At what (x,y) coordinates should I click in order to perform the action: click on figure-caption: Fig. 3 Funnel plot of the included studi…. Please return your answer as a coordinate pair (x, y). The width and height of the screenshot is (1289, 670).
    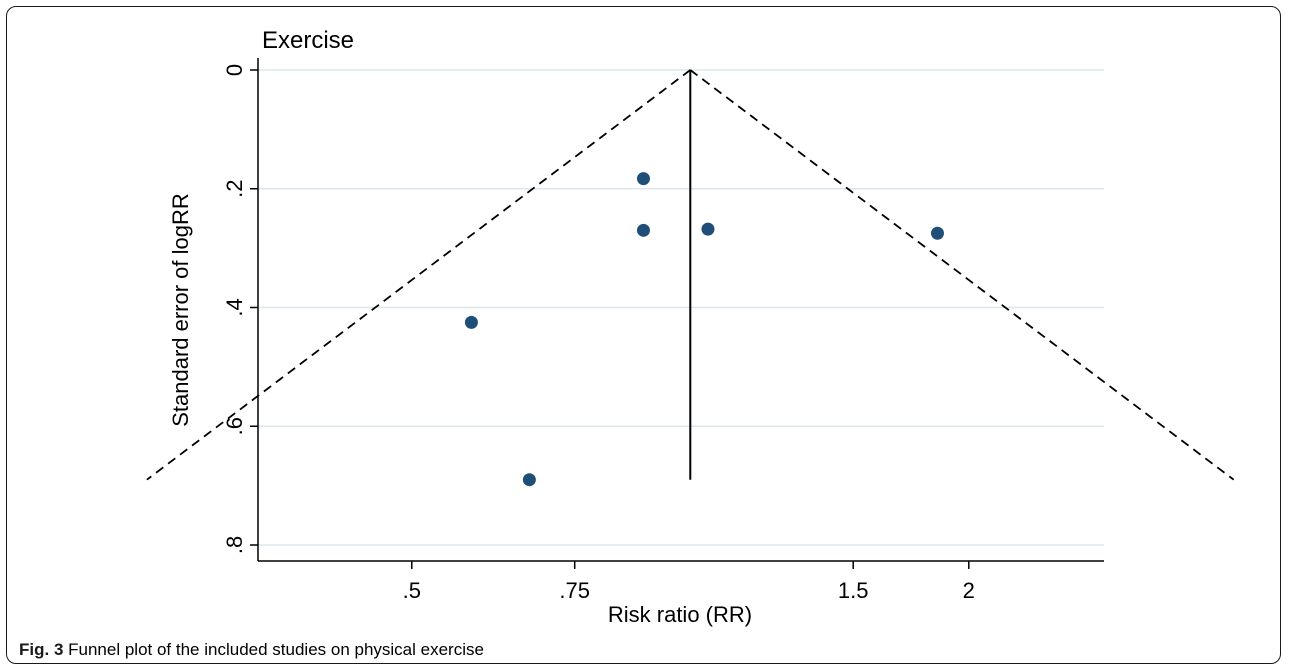
    Looking at the image, I should click on (251, 650).